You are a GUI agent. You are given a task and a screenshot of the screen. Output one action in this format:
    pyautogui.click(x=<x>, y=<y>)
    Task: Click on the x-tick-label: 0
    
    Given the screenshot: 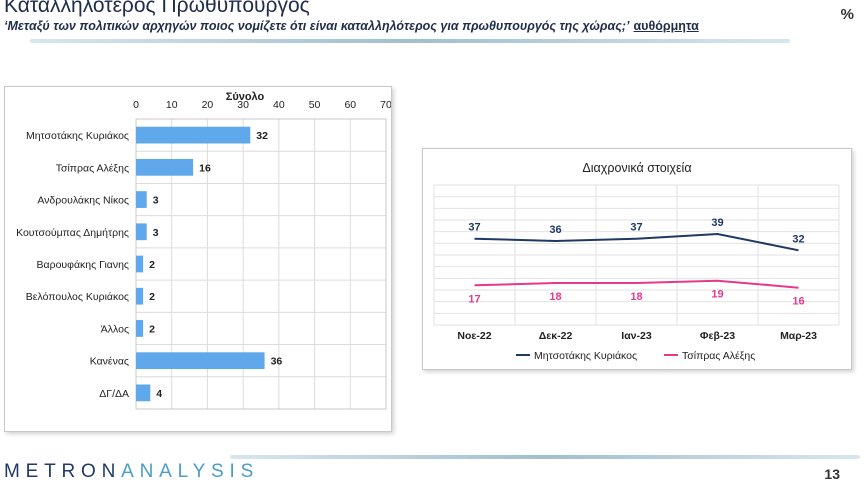 What is the action you would take?
    pyautogui.click(x=136, y=105)
    